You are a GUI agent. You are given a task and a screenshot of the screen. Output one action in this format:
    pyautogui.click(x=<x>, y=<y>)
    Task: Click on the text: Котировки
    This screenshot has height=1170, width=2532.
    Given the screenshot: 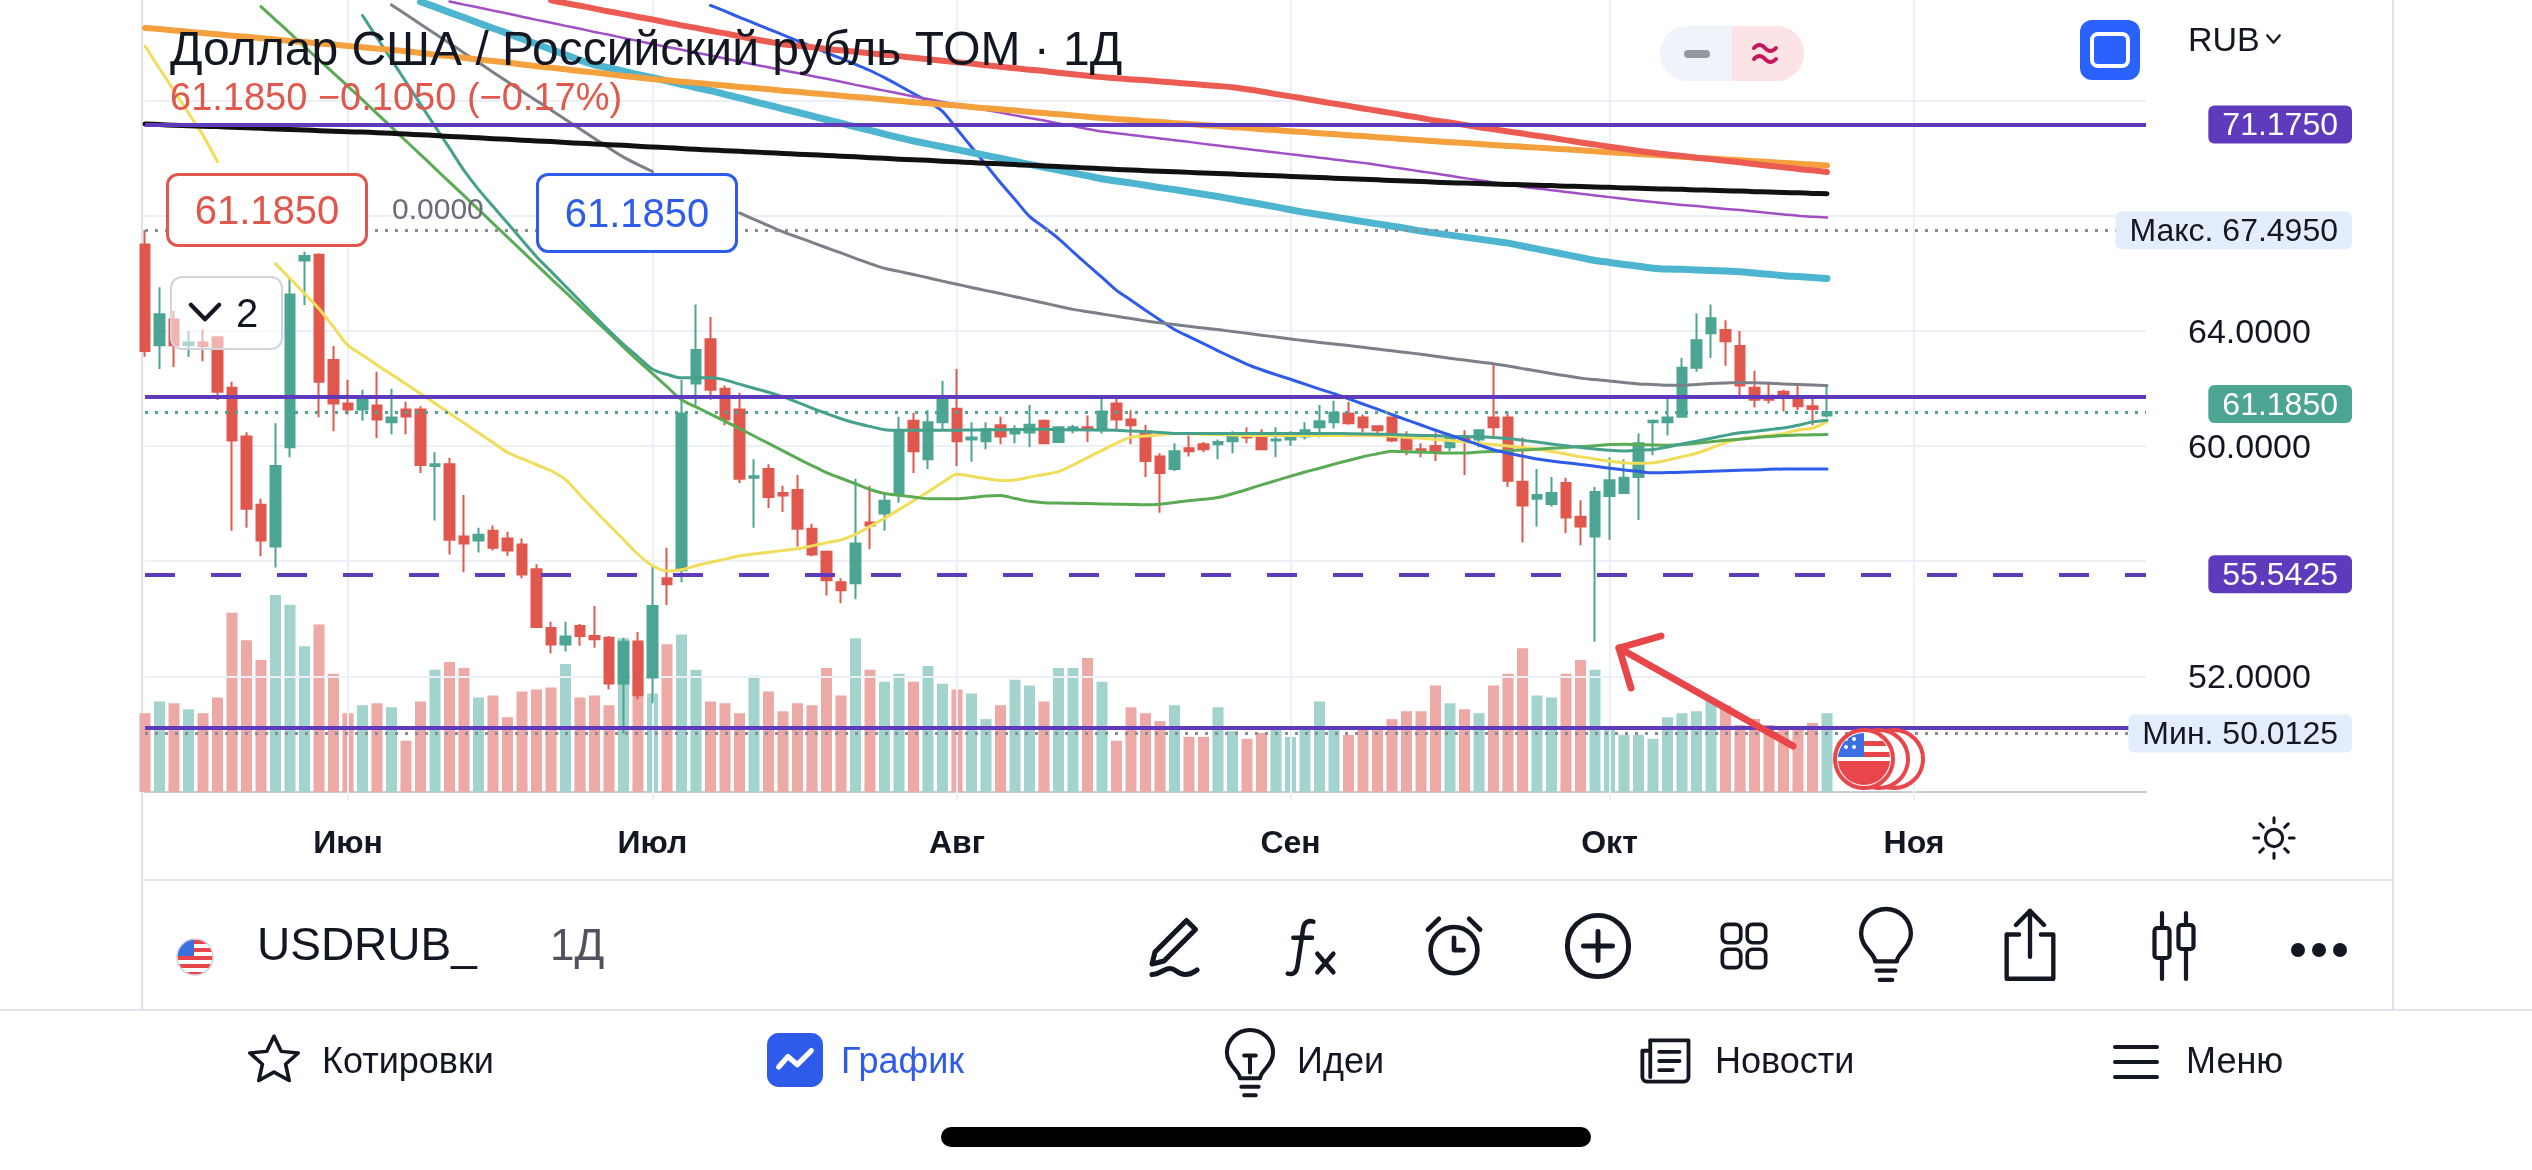 What is the action you would take?
    pyautogui.click(x=408, y=1061)
    